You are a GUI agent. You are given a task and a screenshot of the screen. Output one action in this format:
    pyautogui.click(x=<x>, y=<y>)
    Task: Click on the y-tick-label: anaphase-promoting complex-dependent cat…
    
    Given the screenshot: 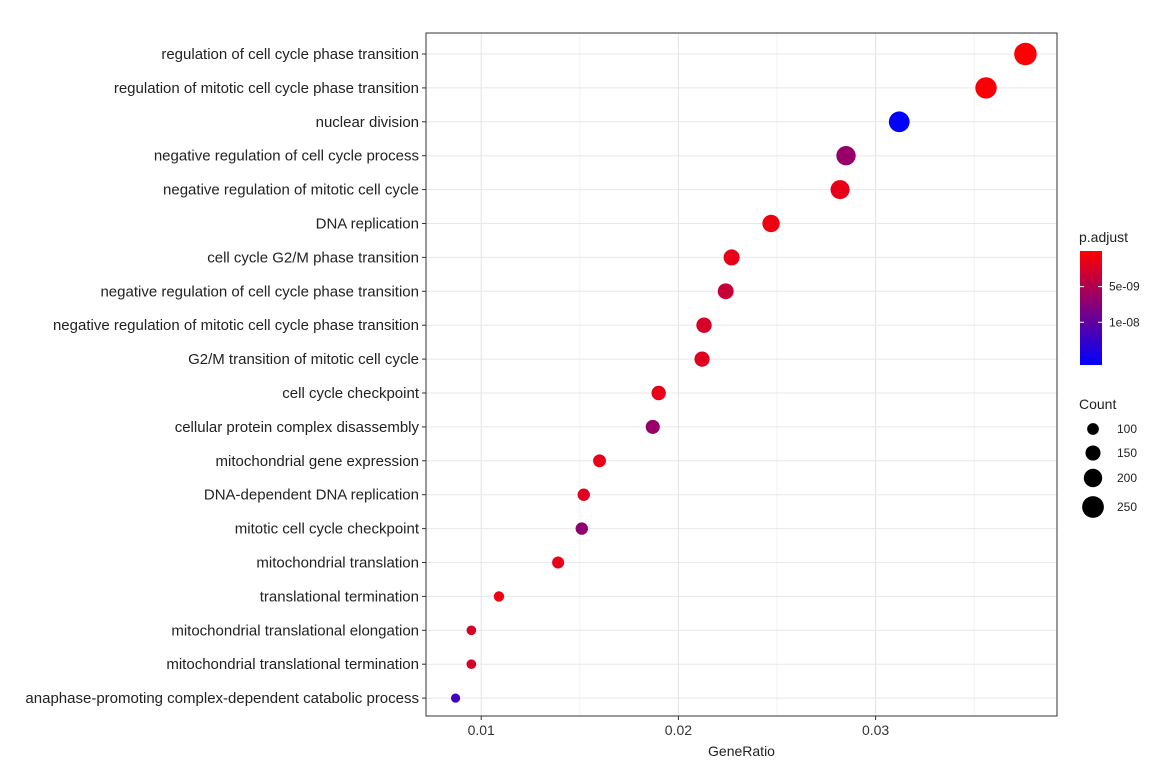 What is the action you would take?
    pyautogui.click(x=222, y=698)
    